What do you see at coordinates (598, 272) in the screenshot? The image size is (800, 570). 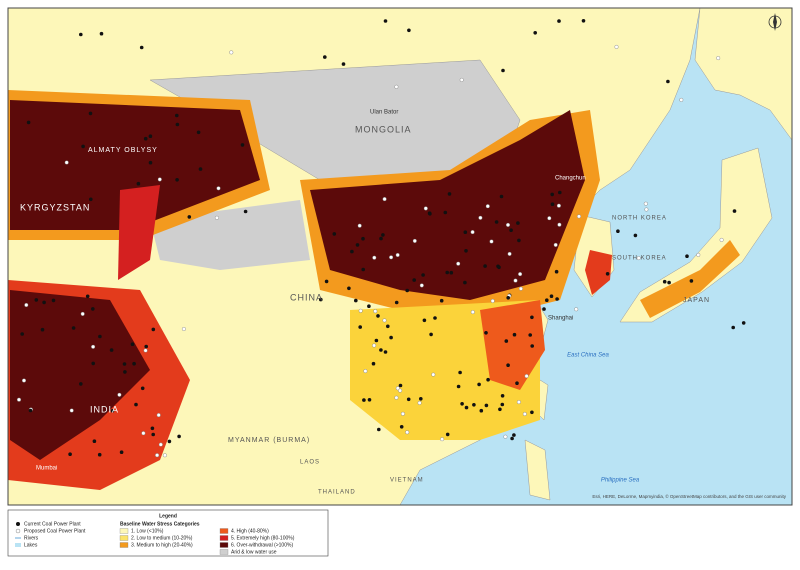 I see `korea-high` at bounding box center [598, 272].